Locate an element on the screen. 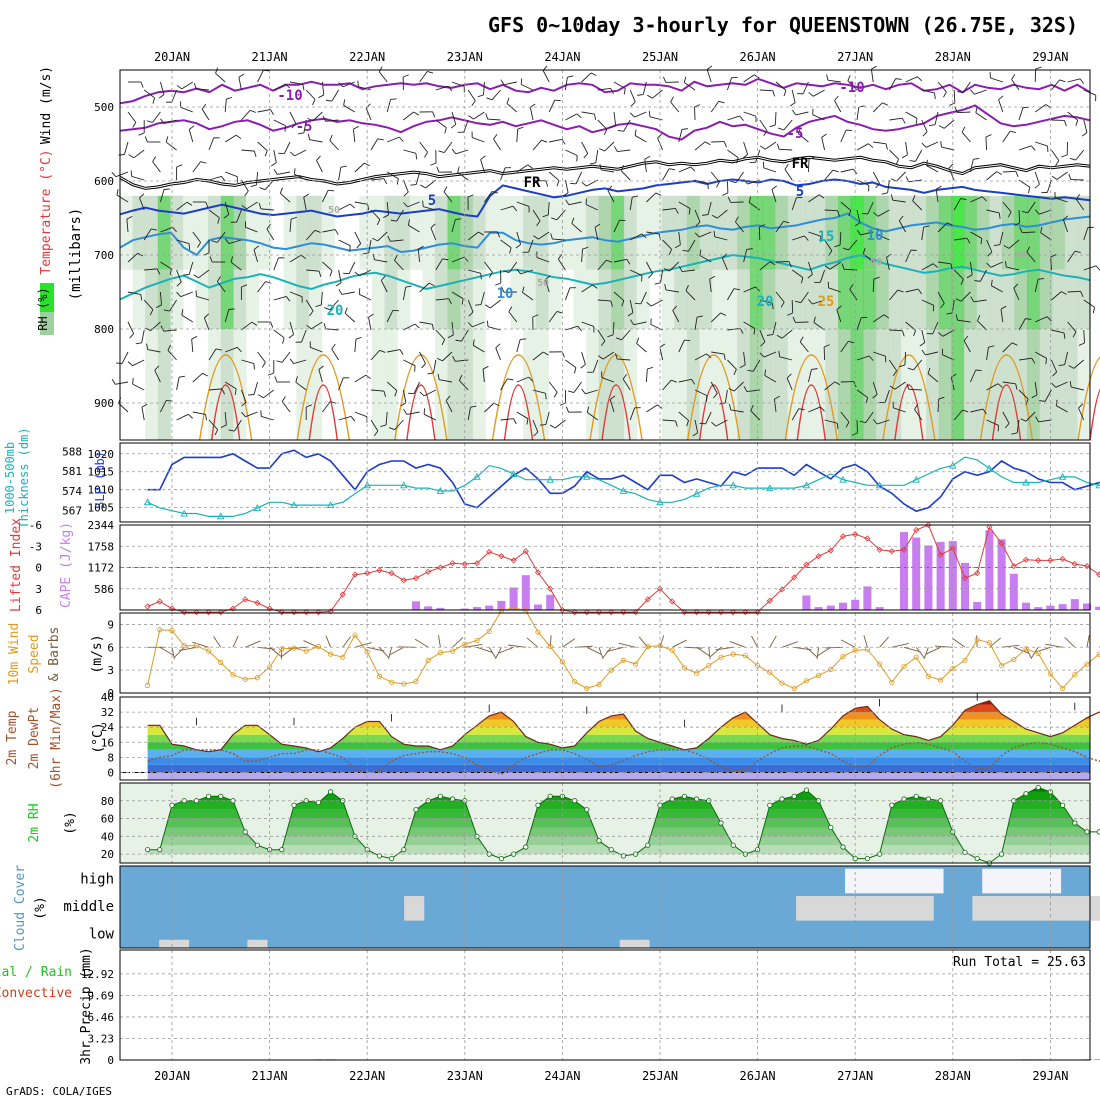 The image size is (1100, 1100). pressure-tick: 800 is located at coordinates (104, 329).